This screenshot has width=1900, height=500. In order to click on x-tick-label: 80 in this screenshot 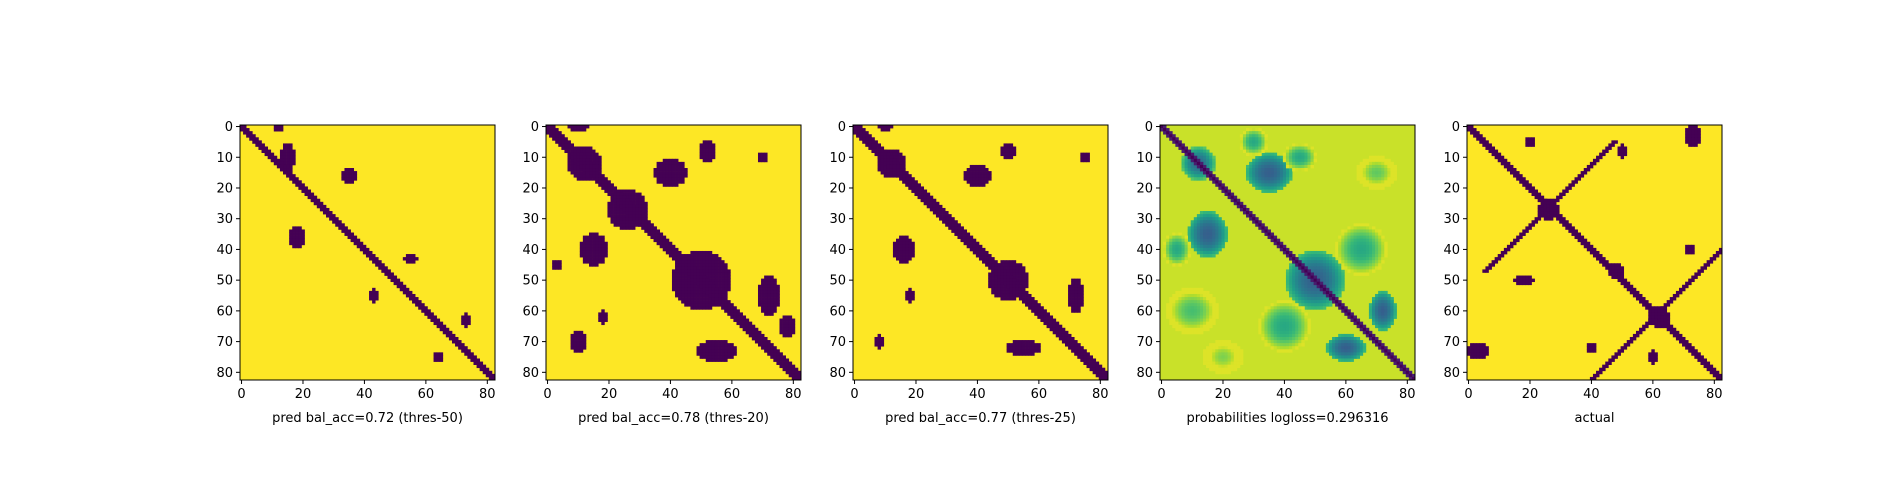, I will do `click(793, 394)`.